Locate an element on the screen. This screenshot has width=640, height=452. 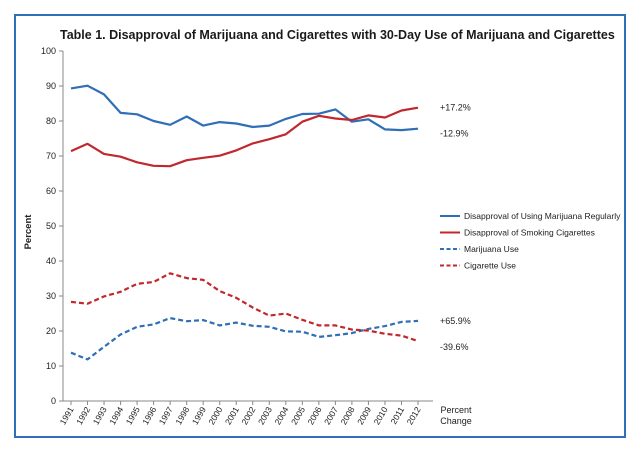
legend-entry: Marijuana Use is located at coordinates (491, 249).